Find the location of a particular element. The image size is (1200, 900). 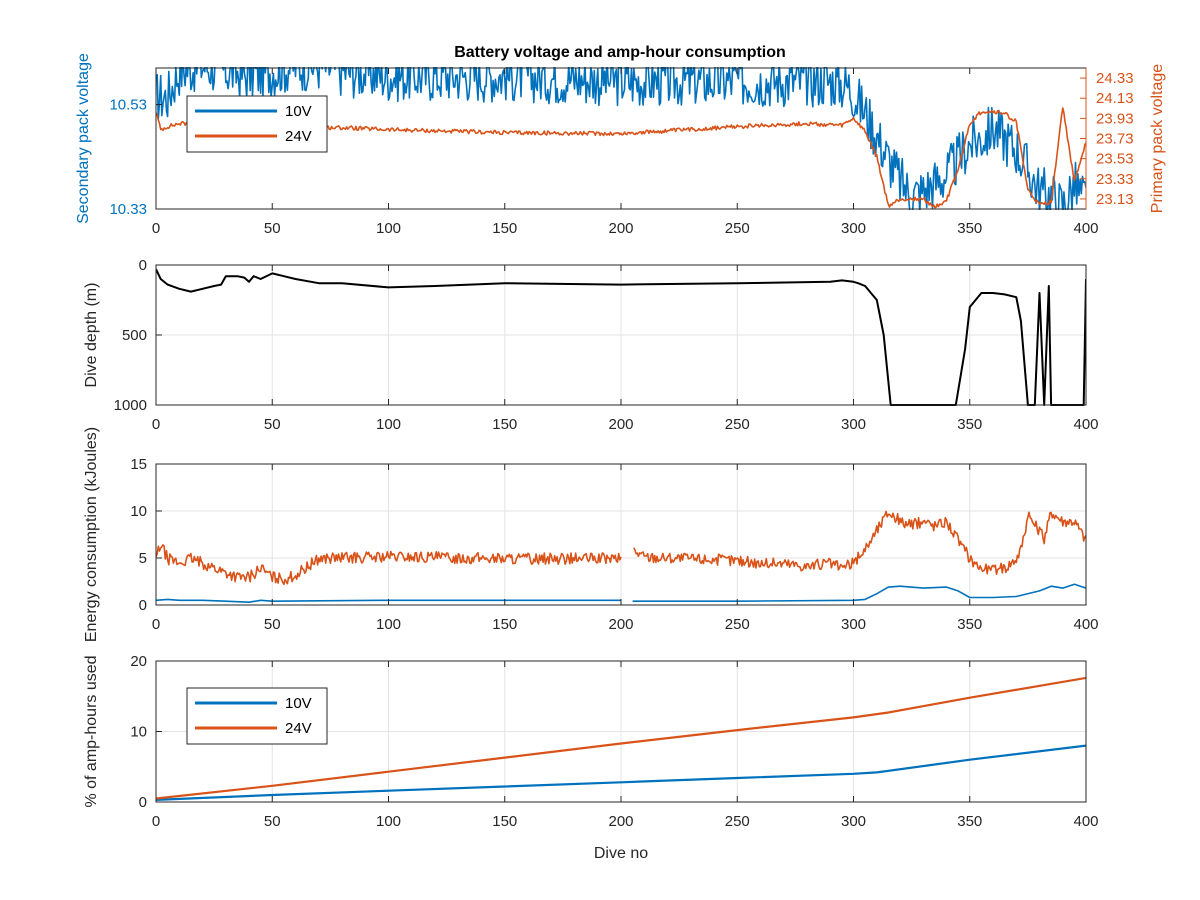

y-tick-label: 5 is located at coordinates (143, 558).